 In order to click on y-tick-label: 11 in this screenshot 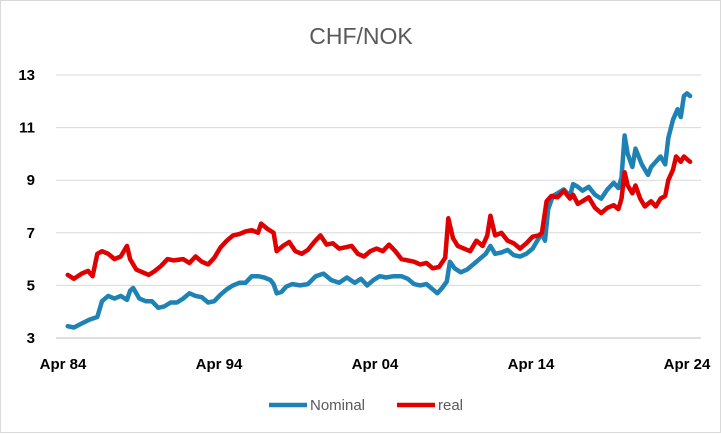, I will do `click(27, 128)`.